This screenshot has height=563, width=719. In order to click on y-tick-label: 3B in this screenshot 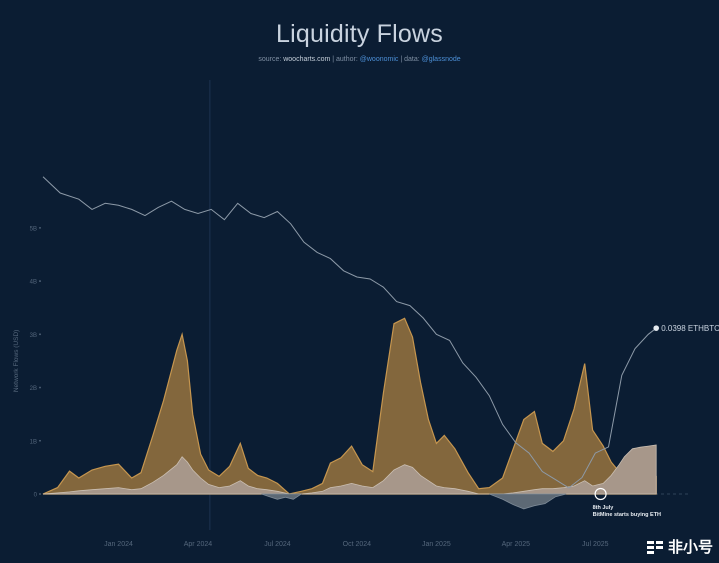, I will do `click(33, 336)`.